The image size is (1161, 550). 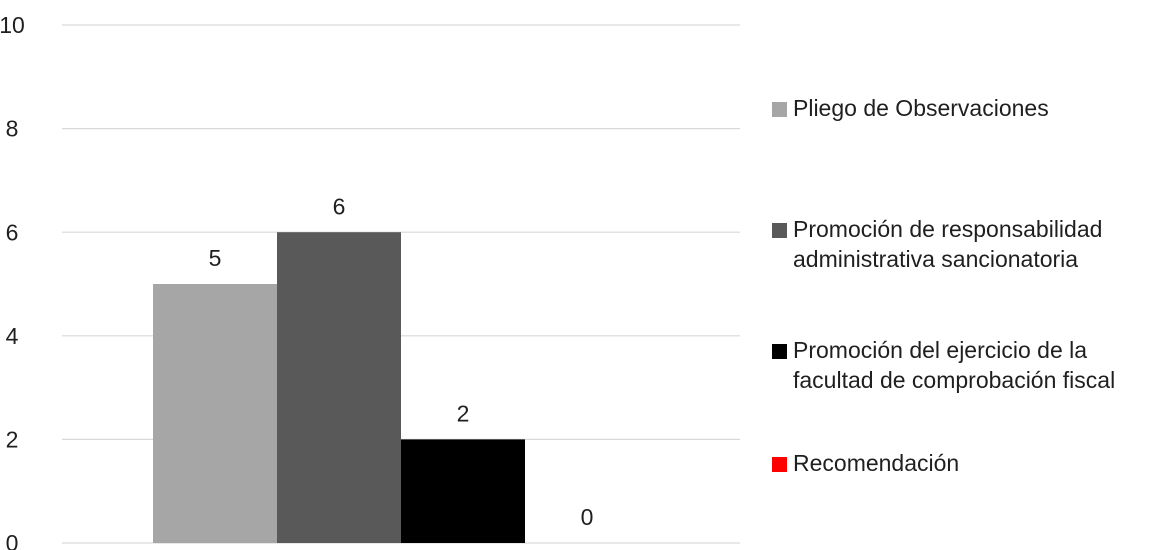 I want to click on y-axis-tick-labels: 0 2 4 6 8 10, so click(x=12, y=281).